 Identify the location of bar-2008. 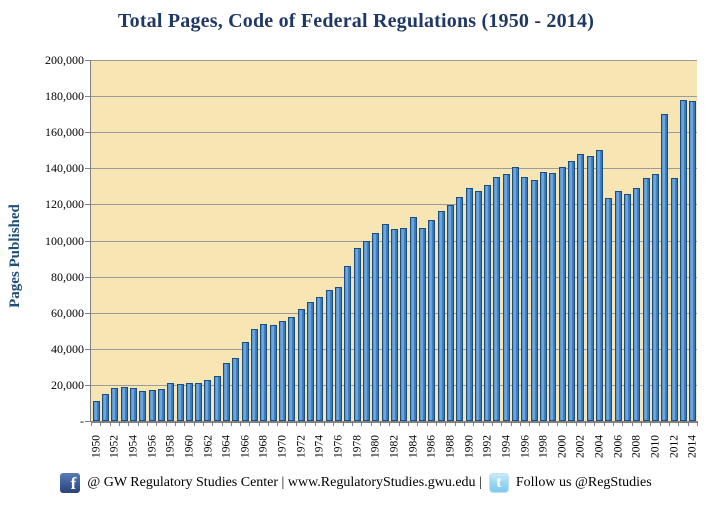
(637, 304).